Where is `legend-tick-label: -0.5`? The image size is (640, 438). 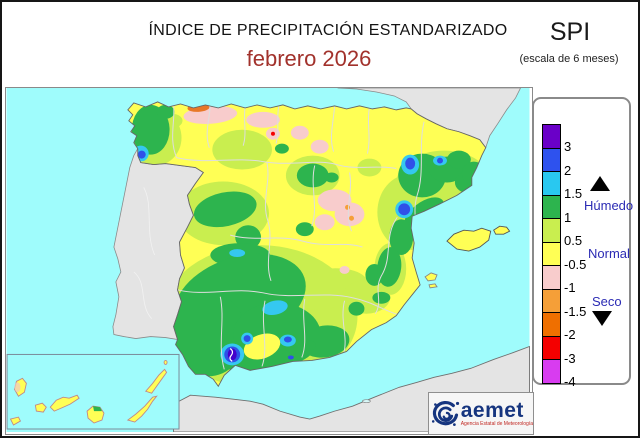 legend-tick-label: -0.5 is located at coordinates (575, 264).